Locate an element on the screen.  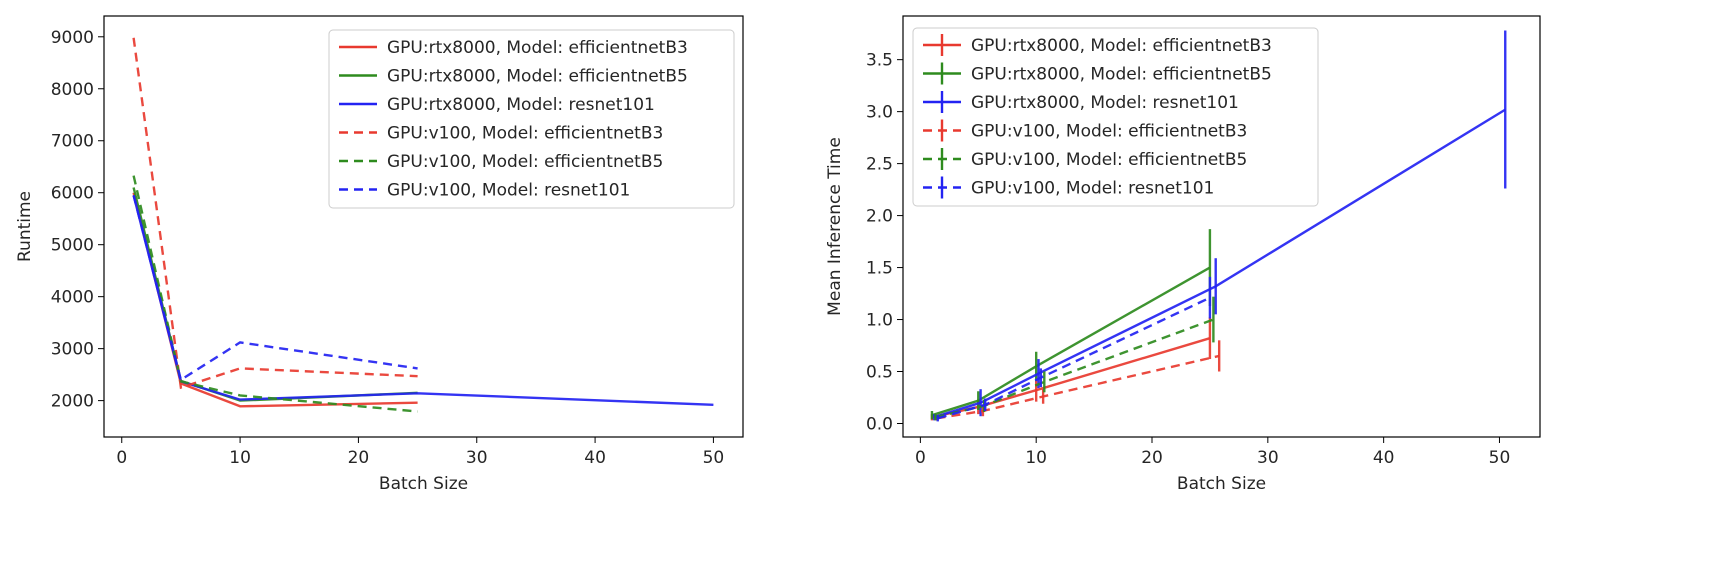
y-tick-label: 3.5 is located at coordinates (879, 61).